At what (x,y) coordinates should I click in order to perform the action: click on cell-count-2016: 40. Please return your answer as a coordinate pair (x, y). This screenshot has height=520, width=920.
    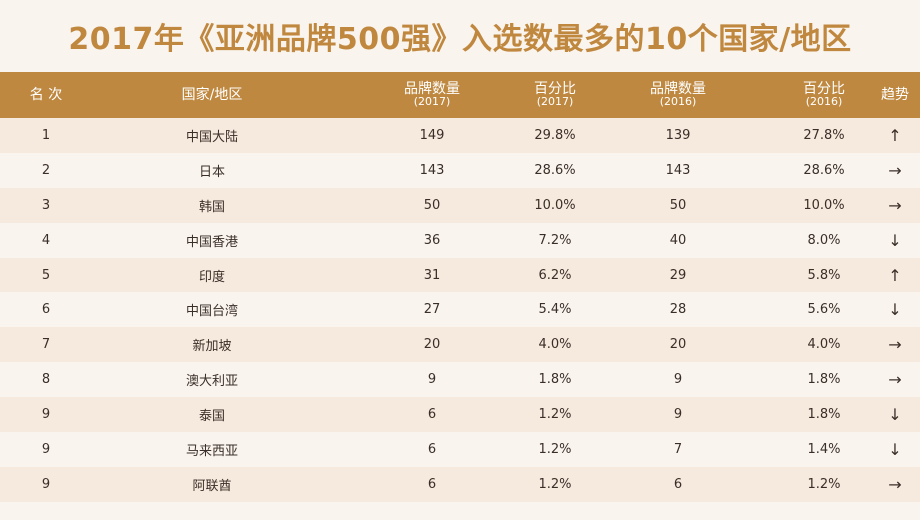
    Looking at the image, I should click on (678, 240).